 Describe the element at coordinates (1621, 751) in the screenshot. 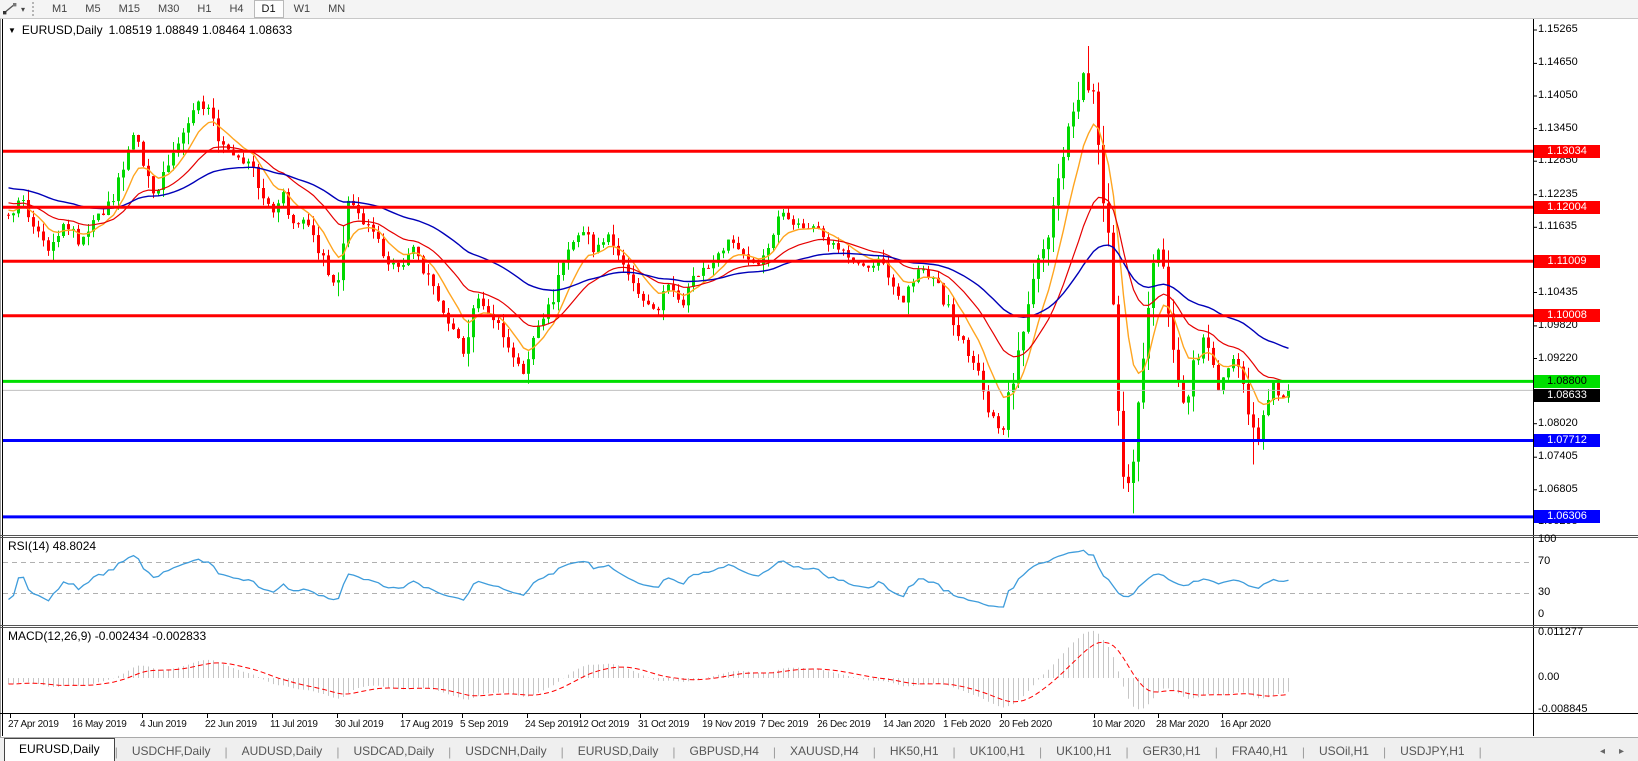

I see `tab-scroll-right-icon: ▸` at that location.